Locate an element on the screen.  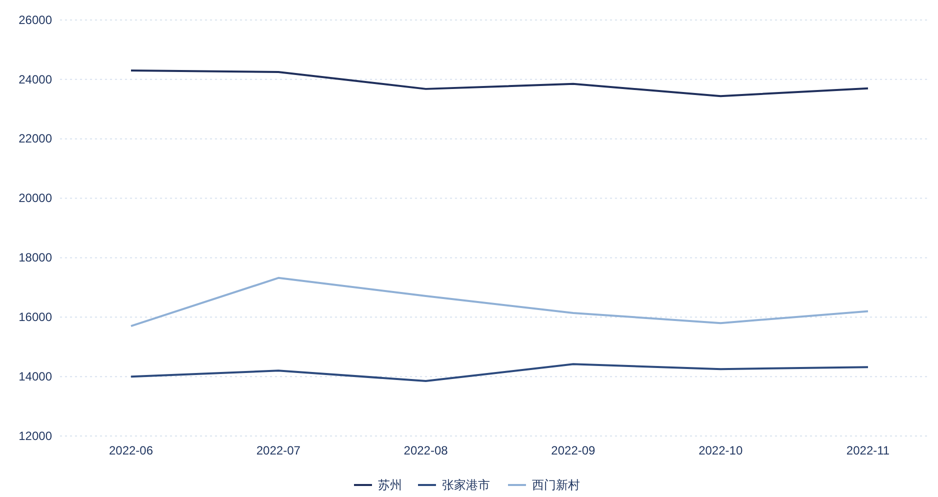
legend-label: 西门新村 is located at coordinates (556, 485).